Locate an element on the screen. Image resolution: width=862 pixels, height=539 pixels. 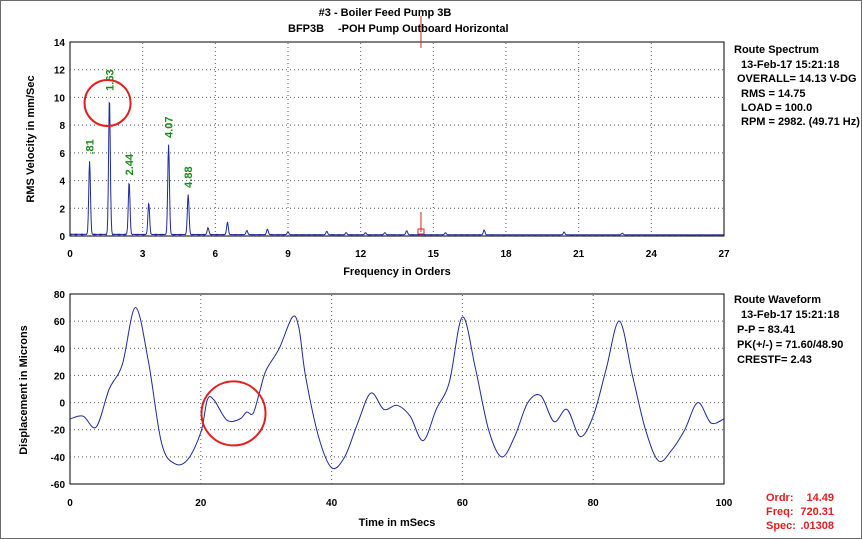
spectrum-x-tick: 0 is located at coordinates (70, 254).